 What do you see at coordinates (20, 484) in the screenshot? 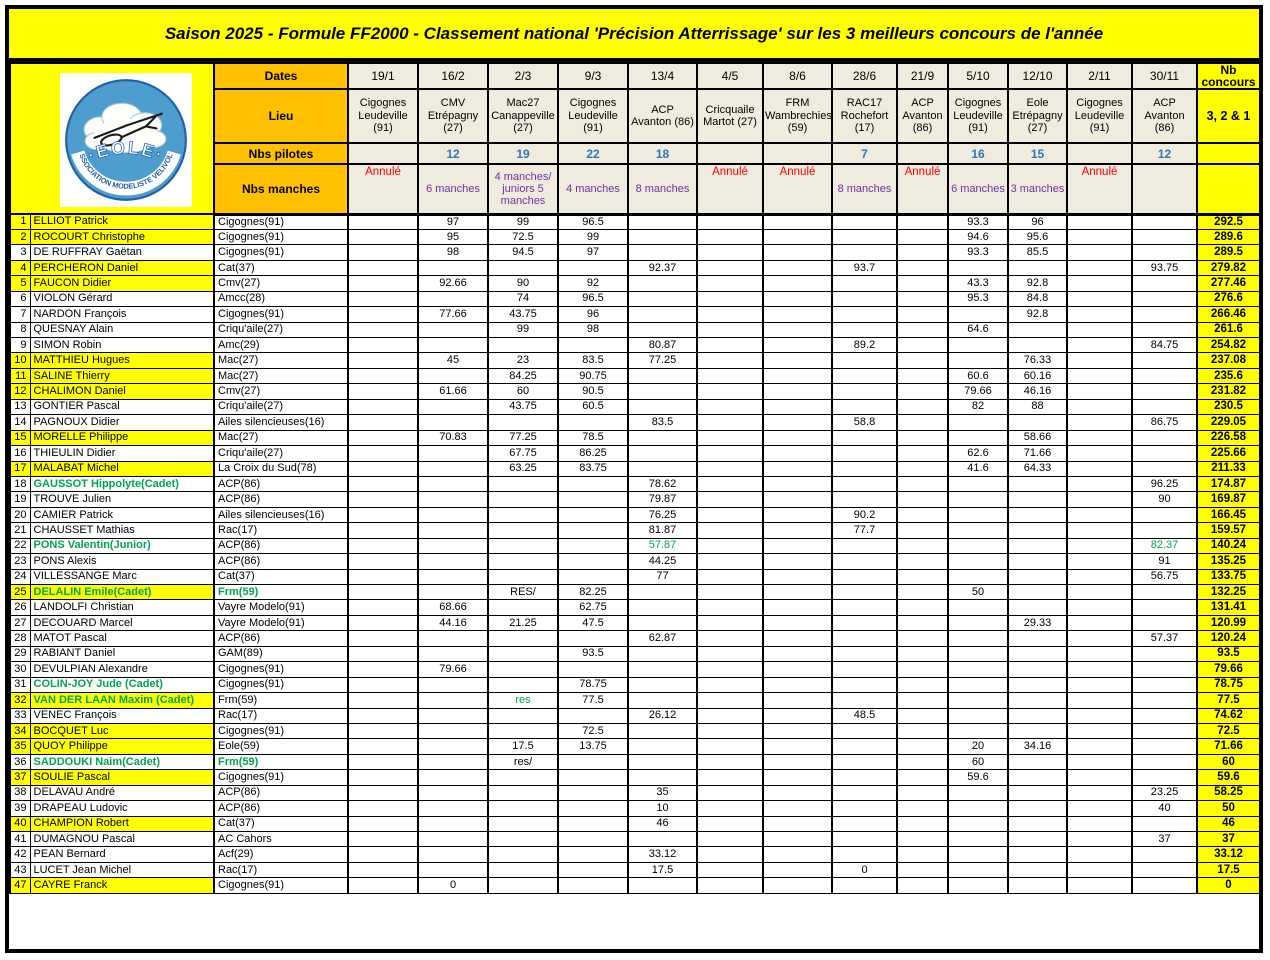
I see `rank-cell: 18` at bounding box center [20, 484].